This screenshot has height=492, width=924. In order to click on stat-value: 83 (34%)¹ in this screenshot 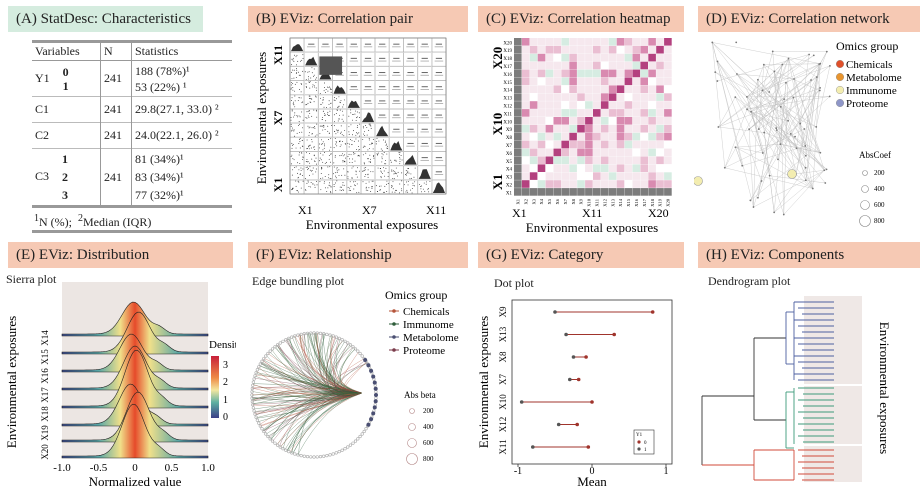, I will do `click(159, 177)`.